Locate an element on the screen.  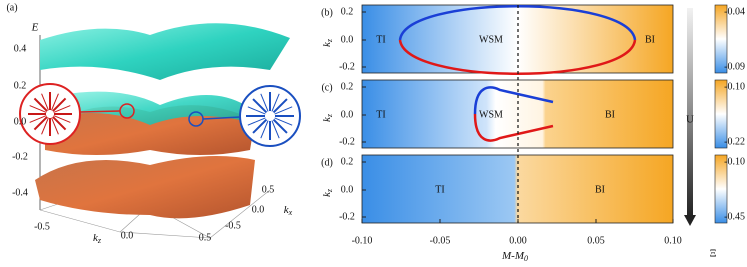
panel-label: (a) is located at coordinates (11, 7).